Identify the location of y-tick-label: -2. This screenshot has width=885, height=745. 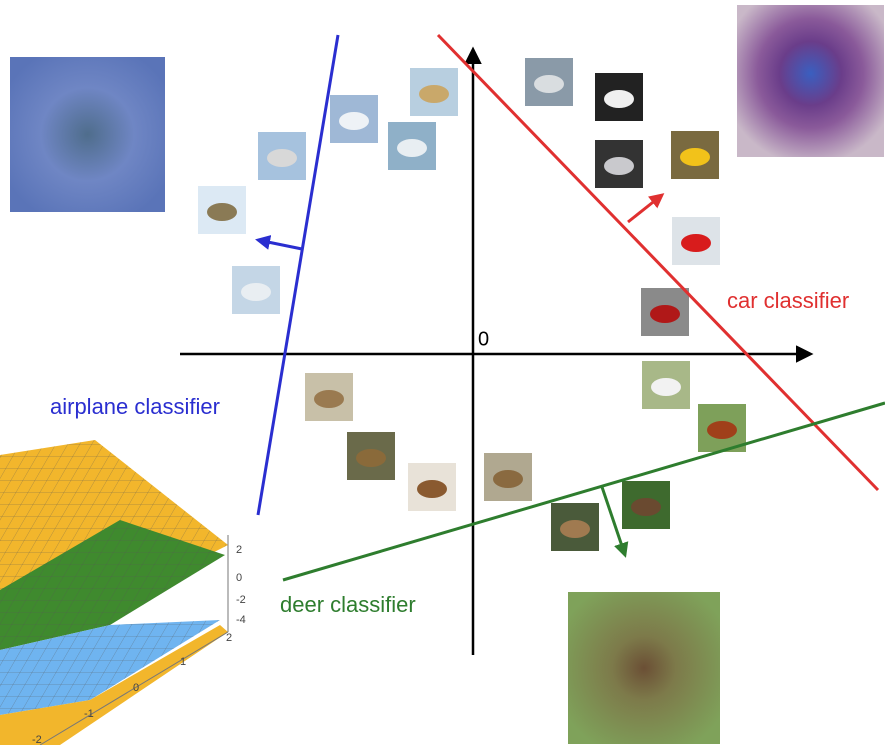
(37, 739).